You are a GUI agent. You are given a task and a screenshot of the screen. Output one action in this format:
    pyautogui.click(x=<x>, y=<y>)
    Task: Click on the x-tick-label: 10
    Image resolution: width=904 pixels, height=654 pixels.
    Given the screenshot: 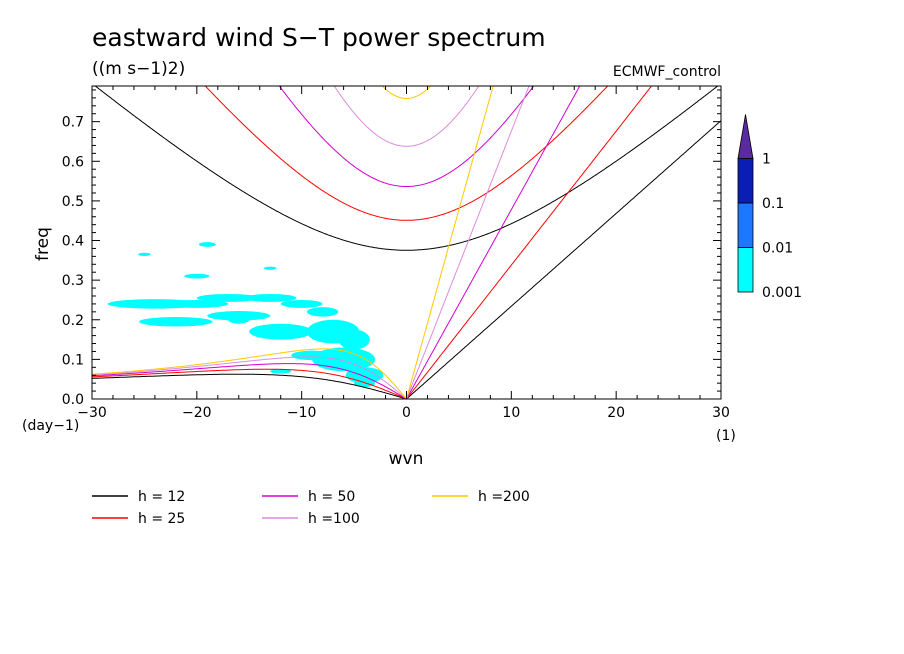 What is the action you would take?
    pyautogui.click(x=511, y=413)
    